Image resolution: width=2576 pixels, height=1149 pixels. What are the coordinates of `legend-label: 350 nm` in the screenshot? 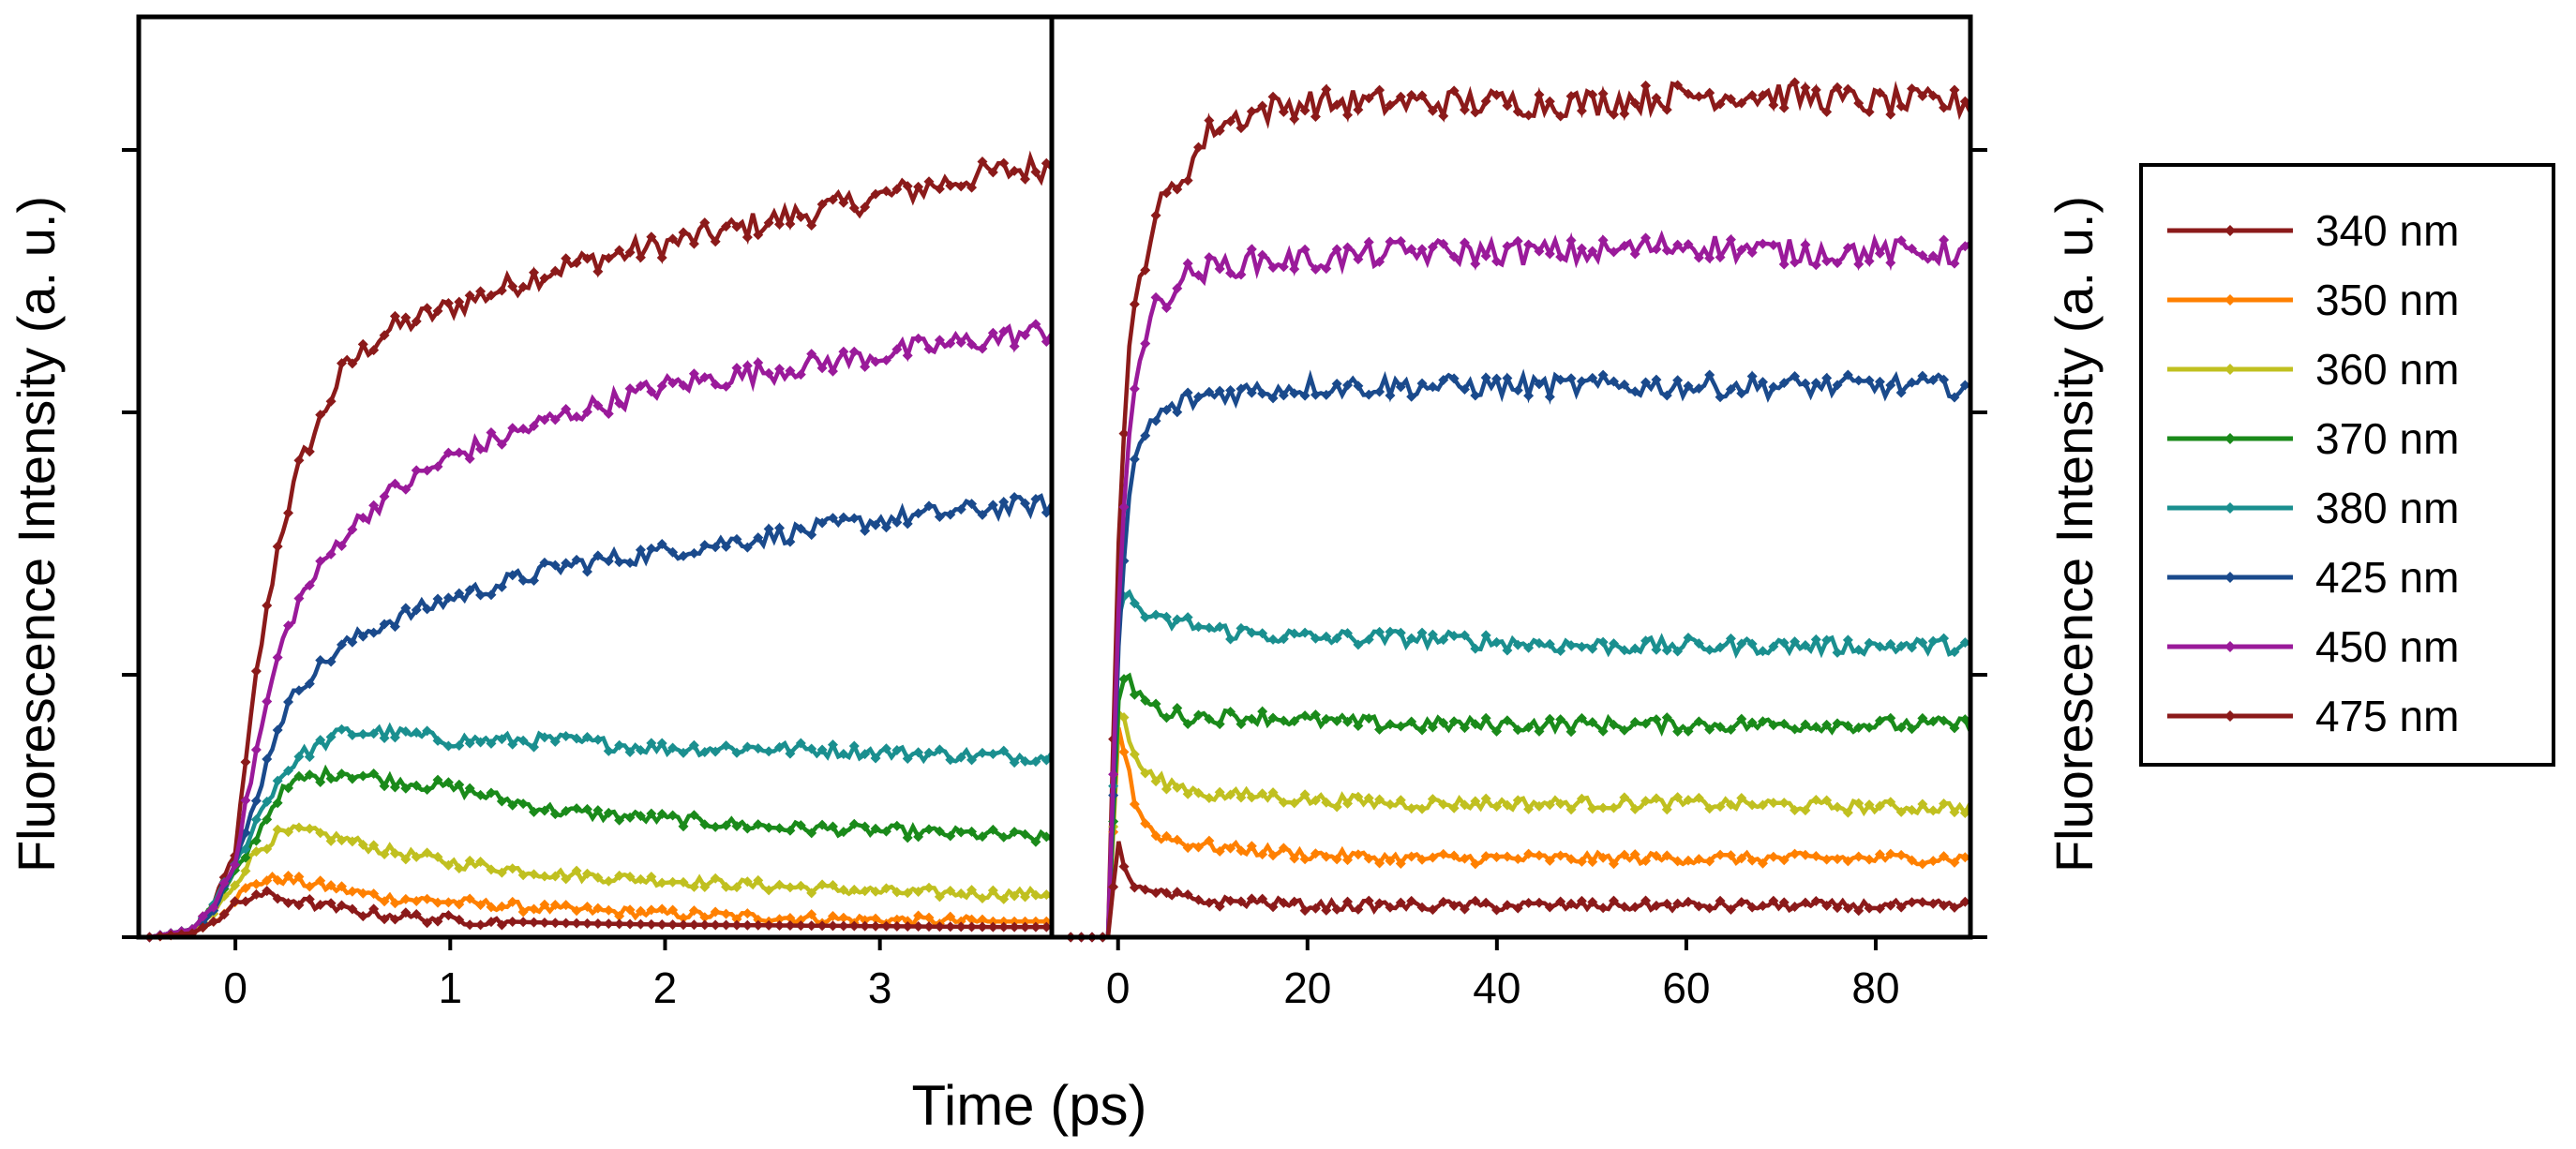 It's located at (2387, 300).